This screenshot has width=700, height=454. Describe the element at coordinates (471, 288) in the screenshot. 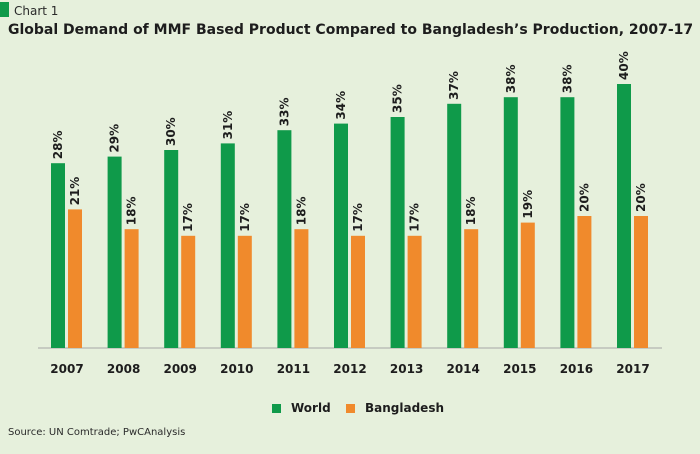

I see `bar-bangladesh-2014` at that location.